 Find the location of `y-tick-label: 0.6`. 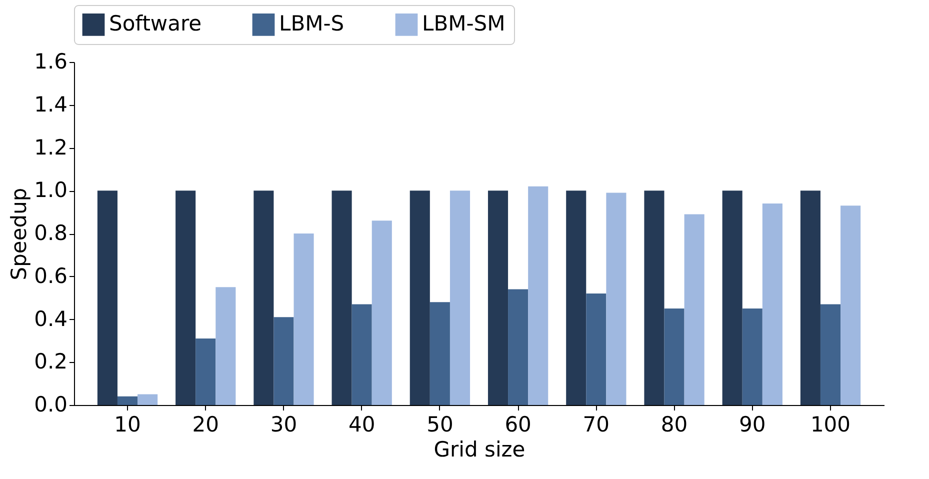

y-tick-label: 0.6 is located at coordinates (51, 276).